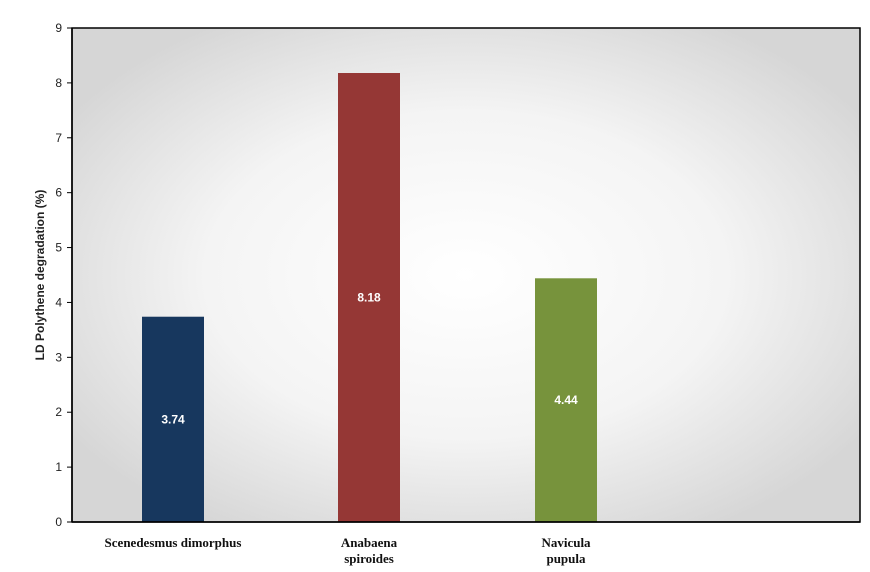 The width and height of the screenshot is (870, 572). I want to click on y-tick-label: 9, so click(58, 28).